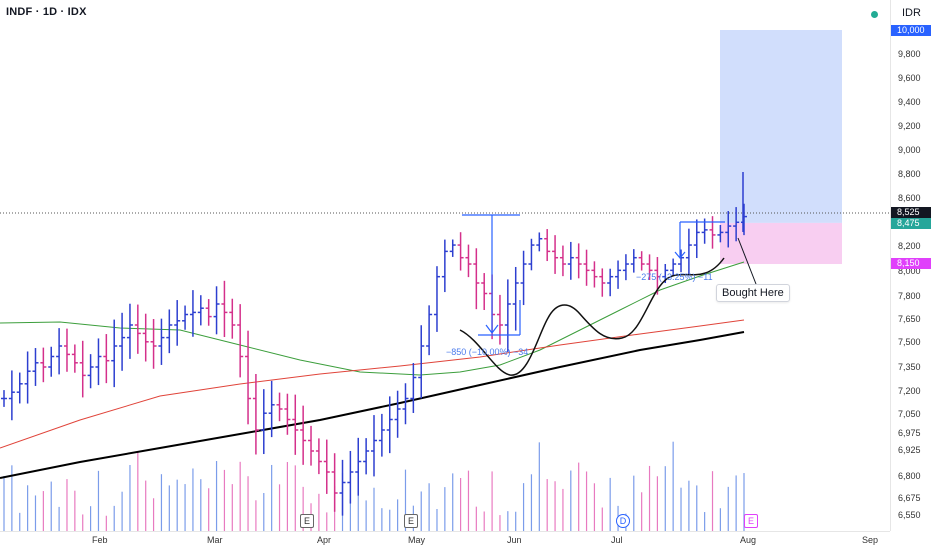  What do you see at coordinates (909, 498) in the screenshot?
I see `price-tick-label: 6,675` at bounding box center [909, 498].